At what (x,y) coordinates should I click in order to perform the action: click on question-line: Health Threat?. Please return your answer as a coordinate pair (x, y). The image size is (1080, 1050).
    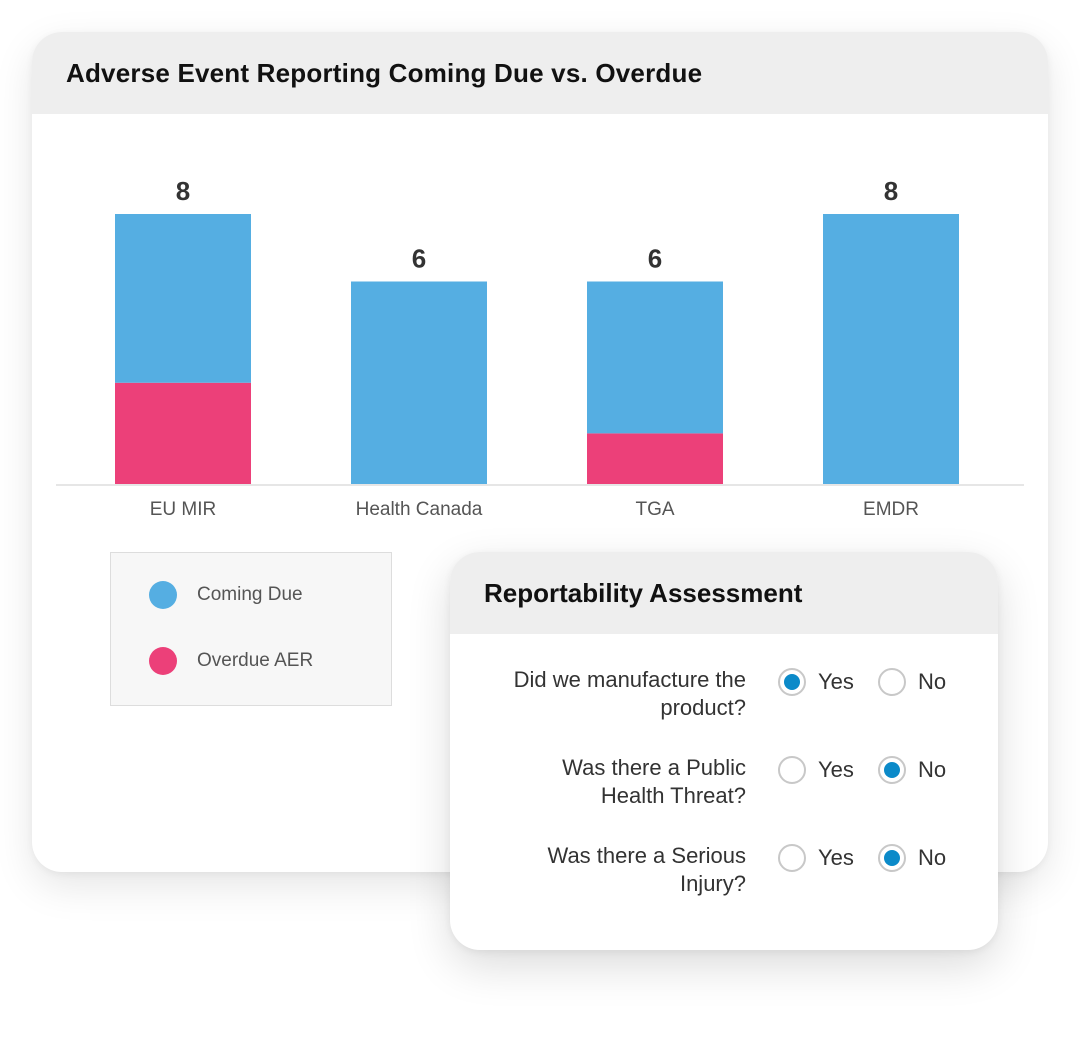
    Looking at the image, I should click on (673, 795).